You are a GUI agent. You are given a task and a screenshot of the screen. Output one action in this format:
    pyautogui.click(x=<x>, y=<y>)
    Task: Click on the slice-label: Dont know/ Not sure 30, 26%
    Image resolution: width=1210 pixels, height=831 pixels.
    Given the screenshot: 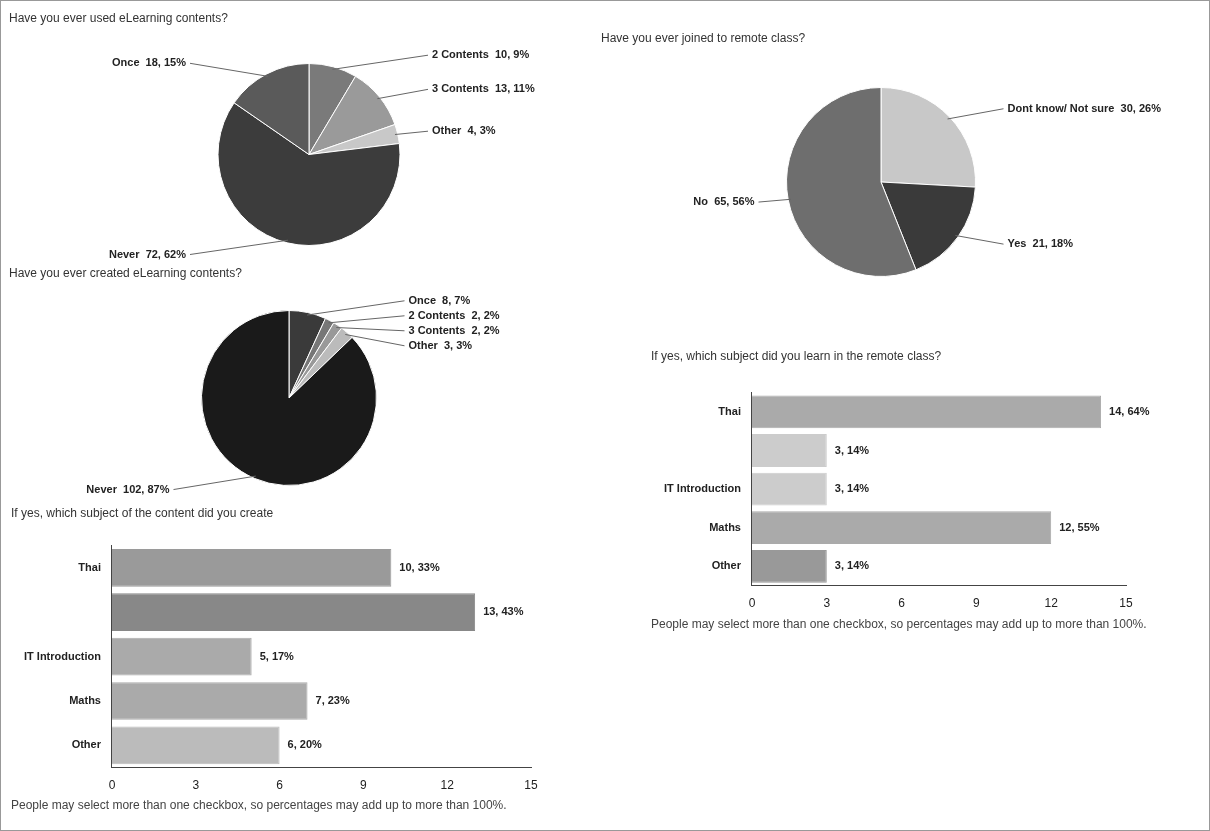 What is the action you would take?
    pyautogui.click(x=1084, y=107)
    